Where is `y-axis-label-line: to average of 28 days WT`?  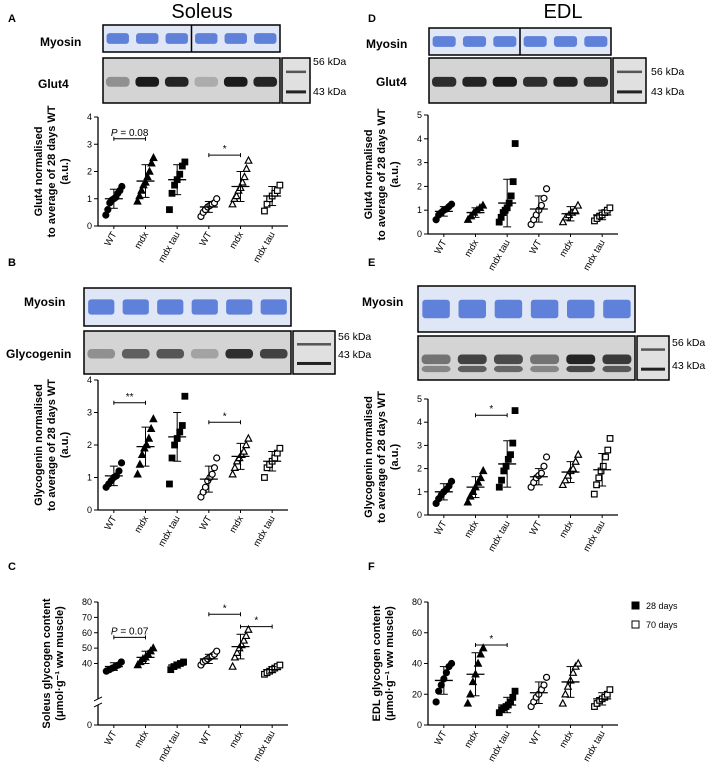 y-axis-label-line: to average of 28 days WT is located at coordinates (52, 171).